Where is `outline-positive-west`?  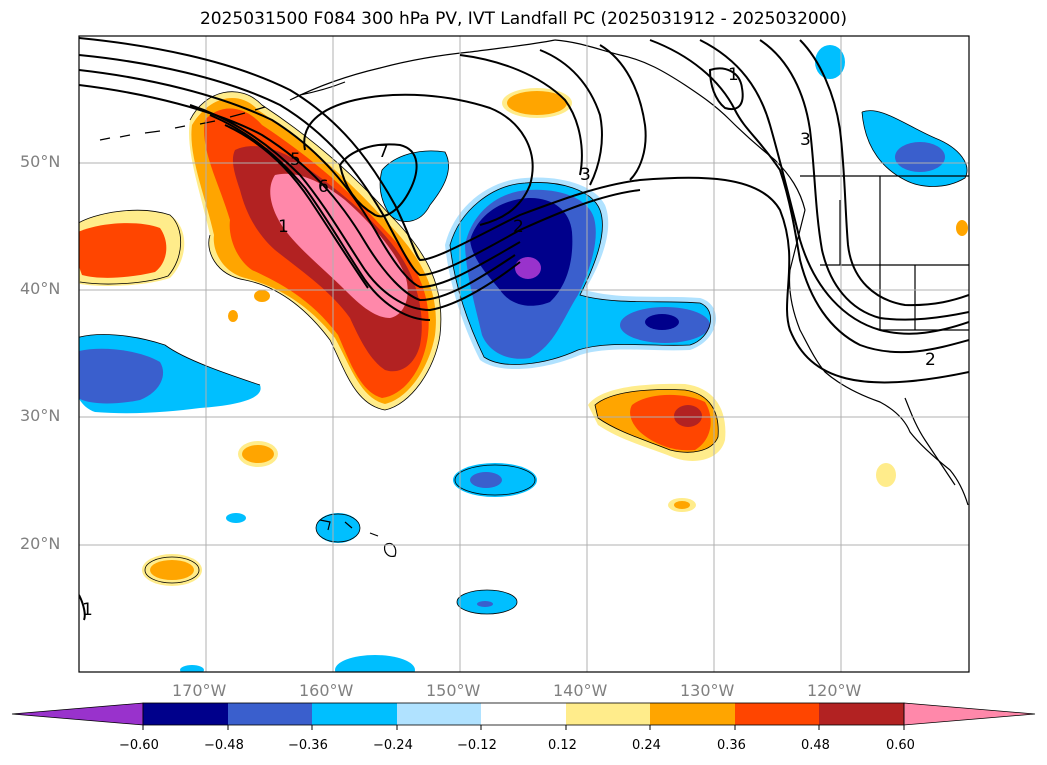 outline-positive-west is located at coordinates (130, 247).